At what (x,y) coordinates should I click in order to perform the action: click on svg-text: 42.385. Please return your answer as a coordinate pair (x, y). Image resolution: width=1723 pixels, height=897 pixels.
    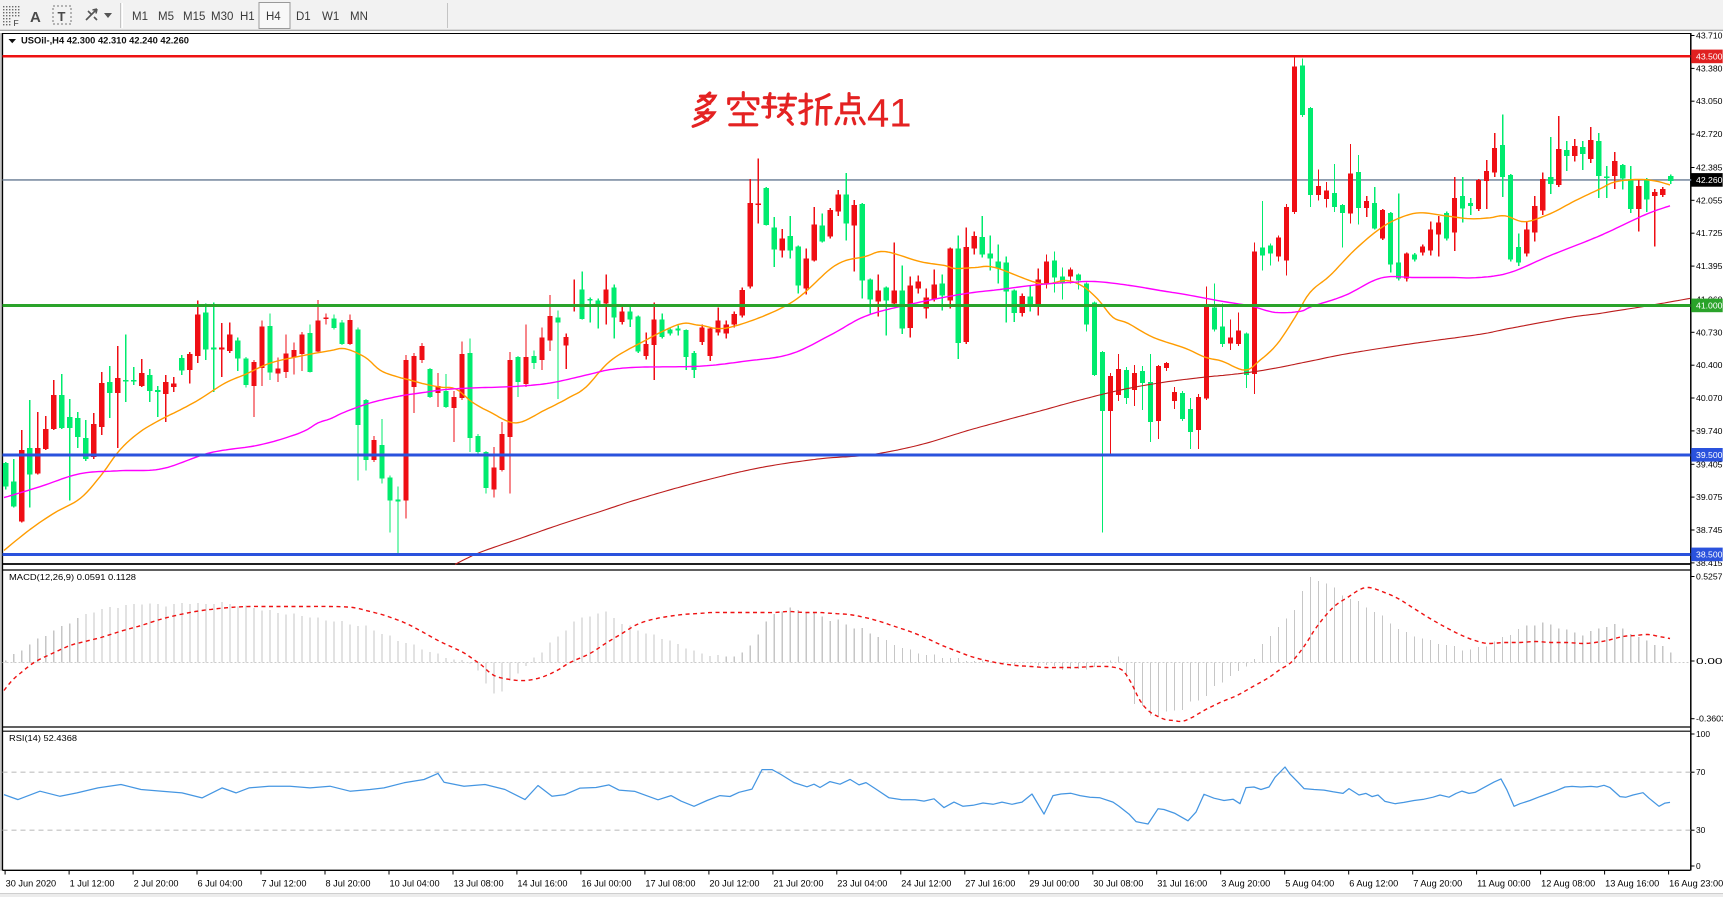
    Looking at the image, I should click on (1709, 168).